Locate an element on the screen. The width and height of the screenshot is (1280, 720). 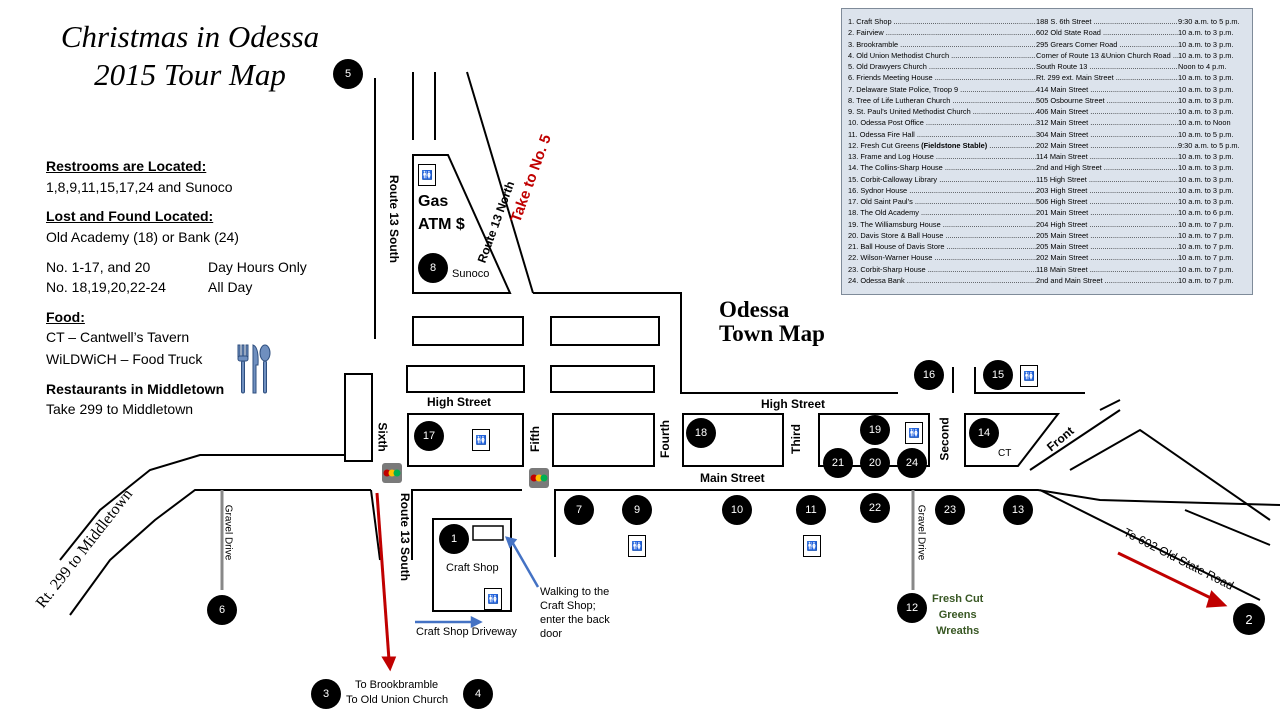
marker-5: 5 is located at coordinates (348, 74).